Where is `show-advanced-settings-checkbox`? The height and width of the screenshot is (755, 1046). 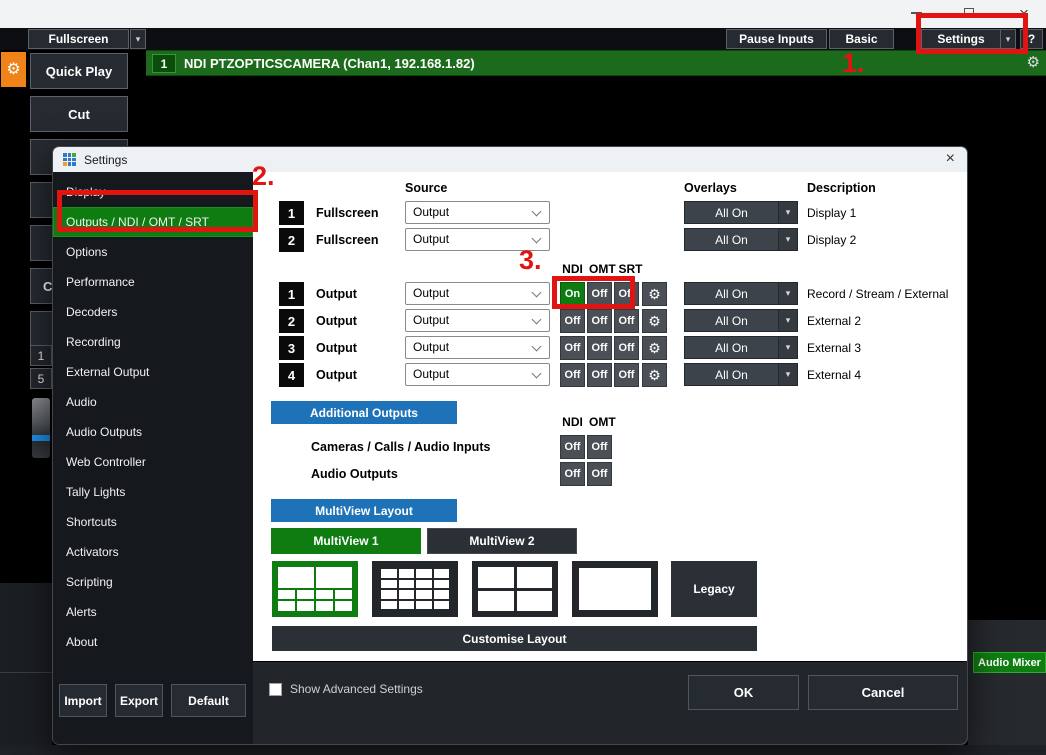
show-advanced-settings-checkbox is located at coordinates (275, 689).